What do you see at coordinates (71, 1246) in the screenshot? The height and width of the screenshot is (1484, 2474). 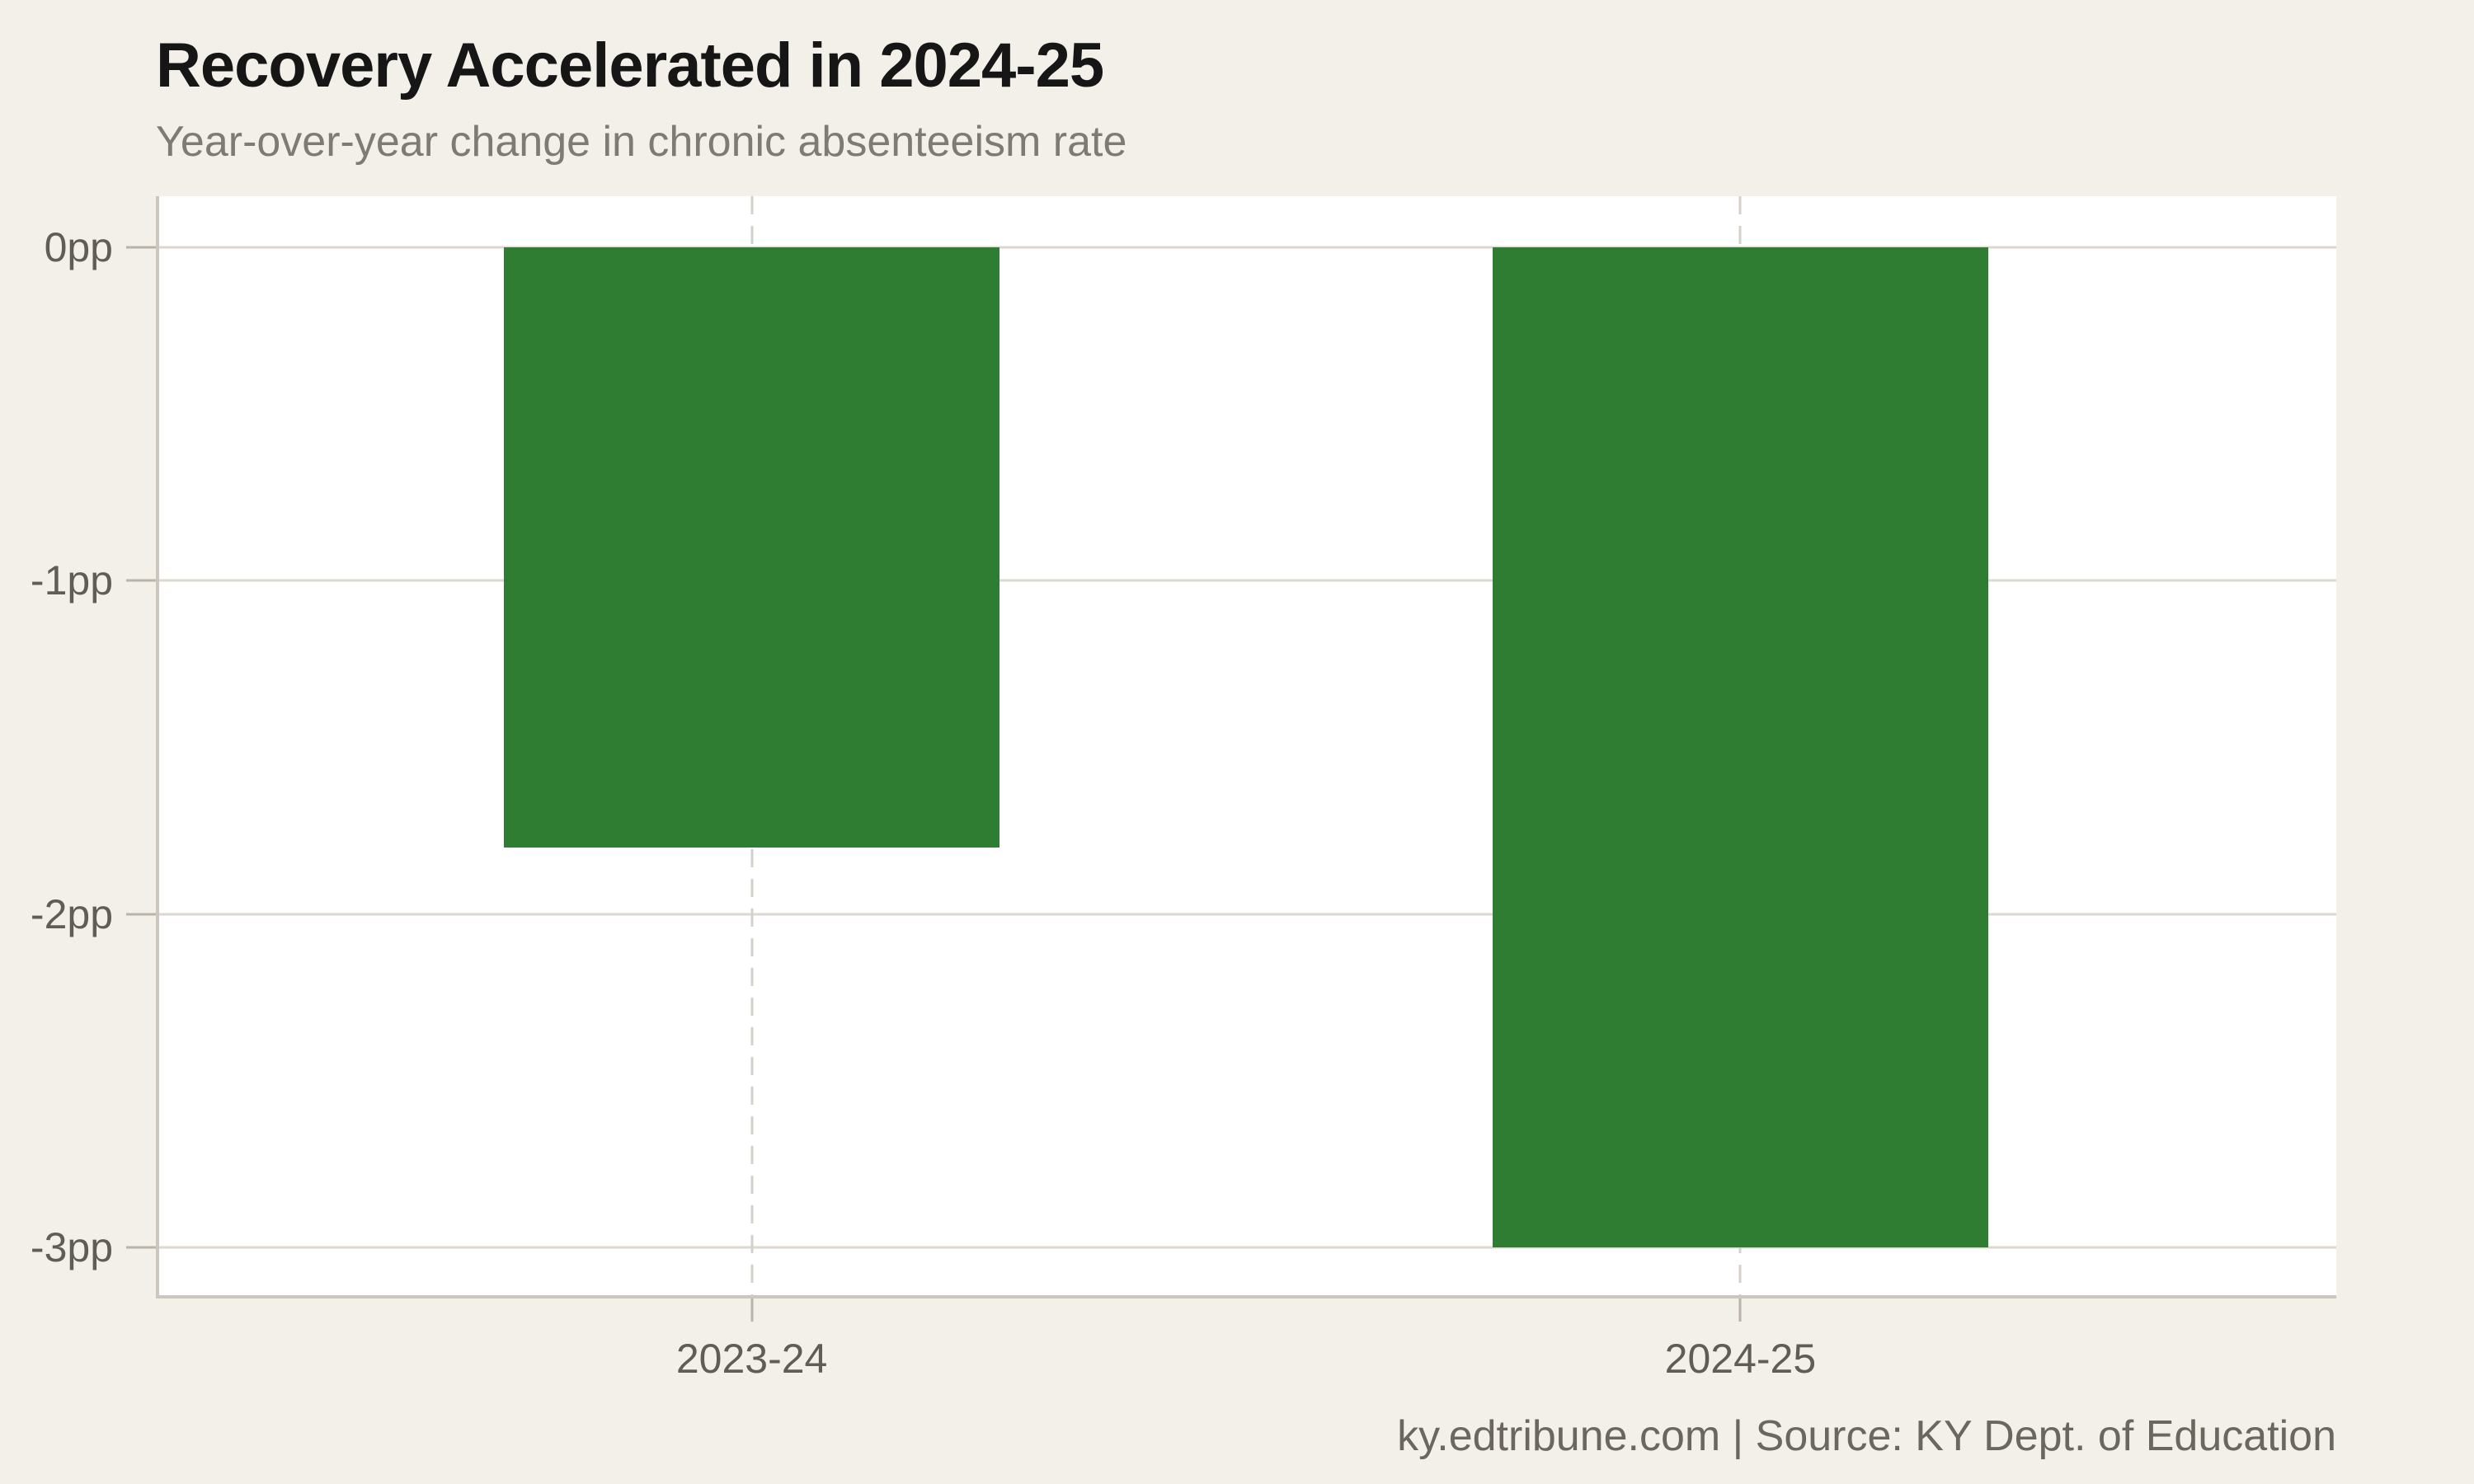 I see `y-axis-label: -3pp` at bounding box center [71, 1246].